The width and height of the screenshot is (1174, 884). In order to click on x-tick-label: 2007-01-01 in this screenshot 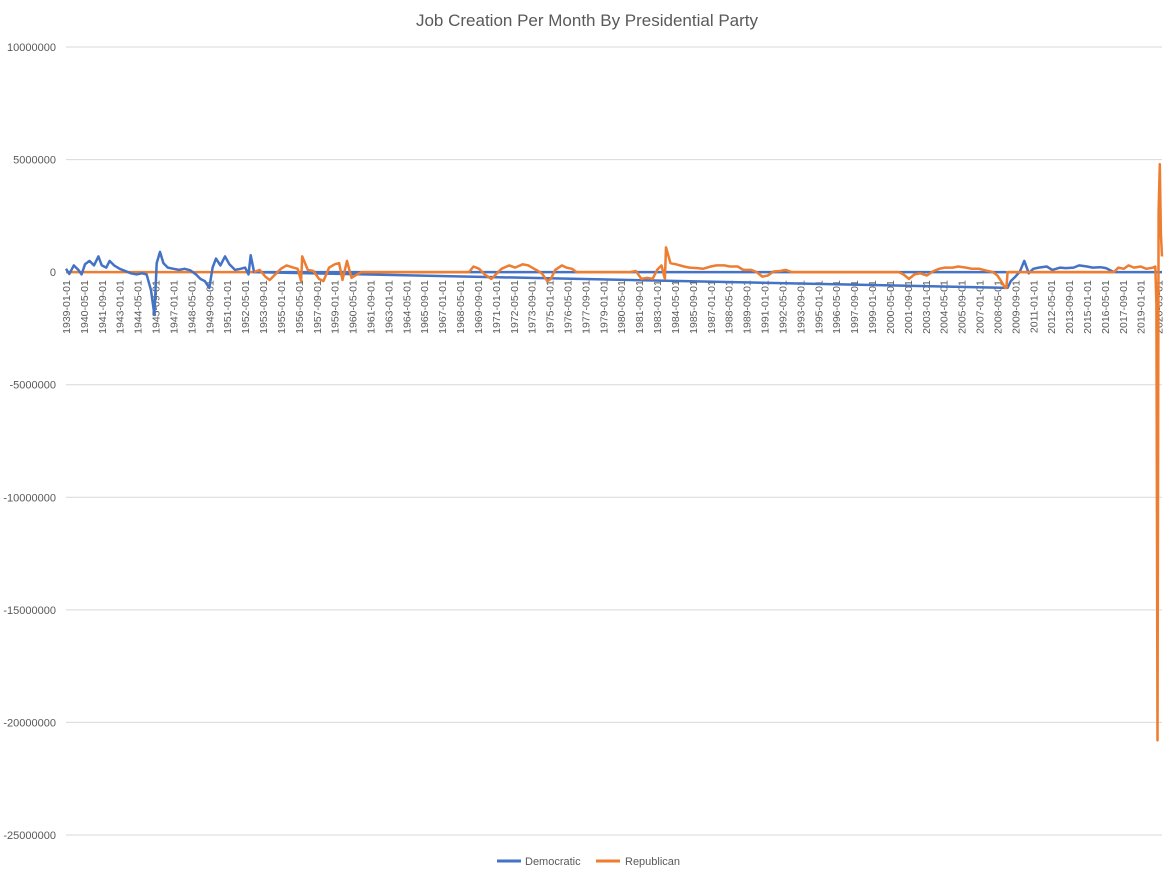, I will do `click(981, 307)`.